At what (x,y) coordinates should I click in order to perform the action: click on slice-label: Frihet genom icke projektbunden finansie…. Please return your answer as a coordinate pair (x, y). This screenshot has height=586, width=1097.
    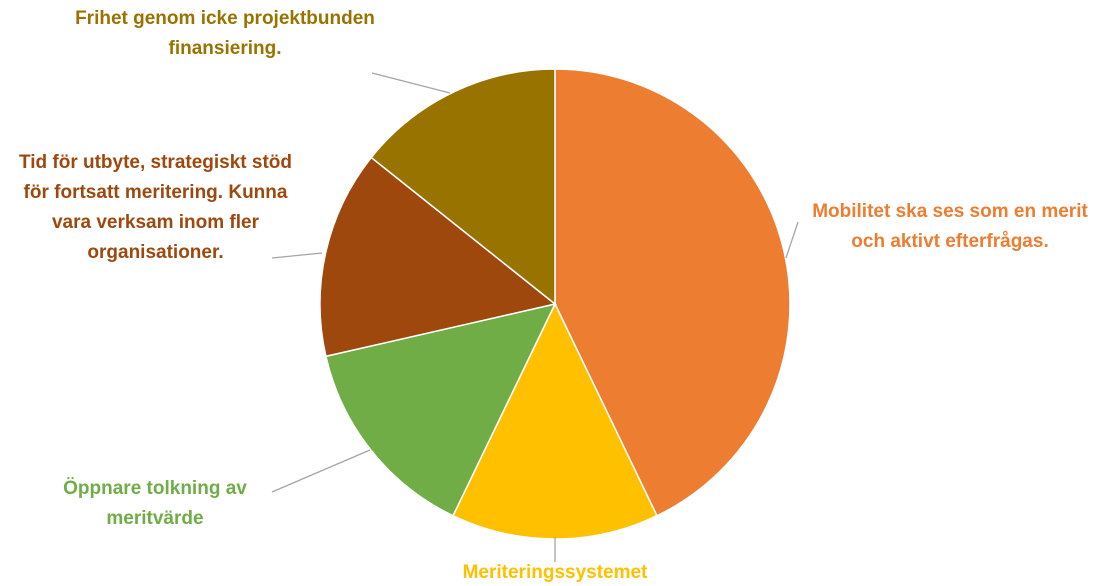
    Looking at the image, I should click on (225, 33).